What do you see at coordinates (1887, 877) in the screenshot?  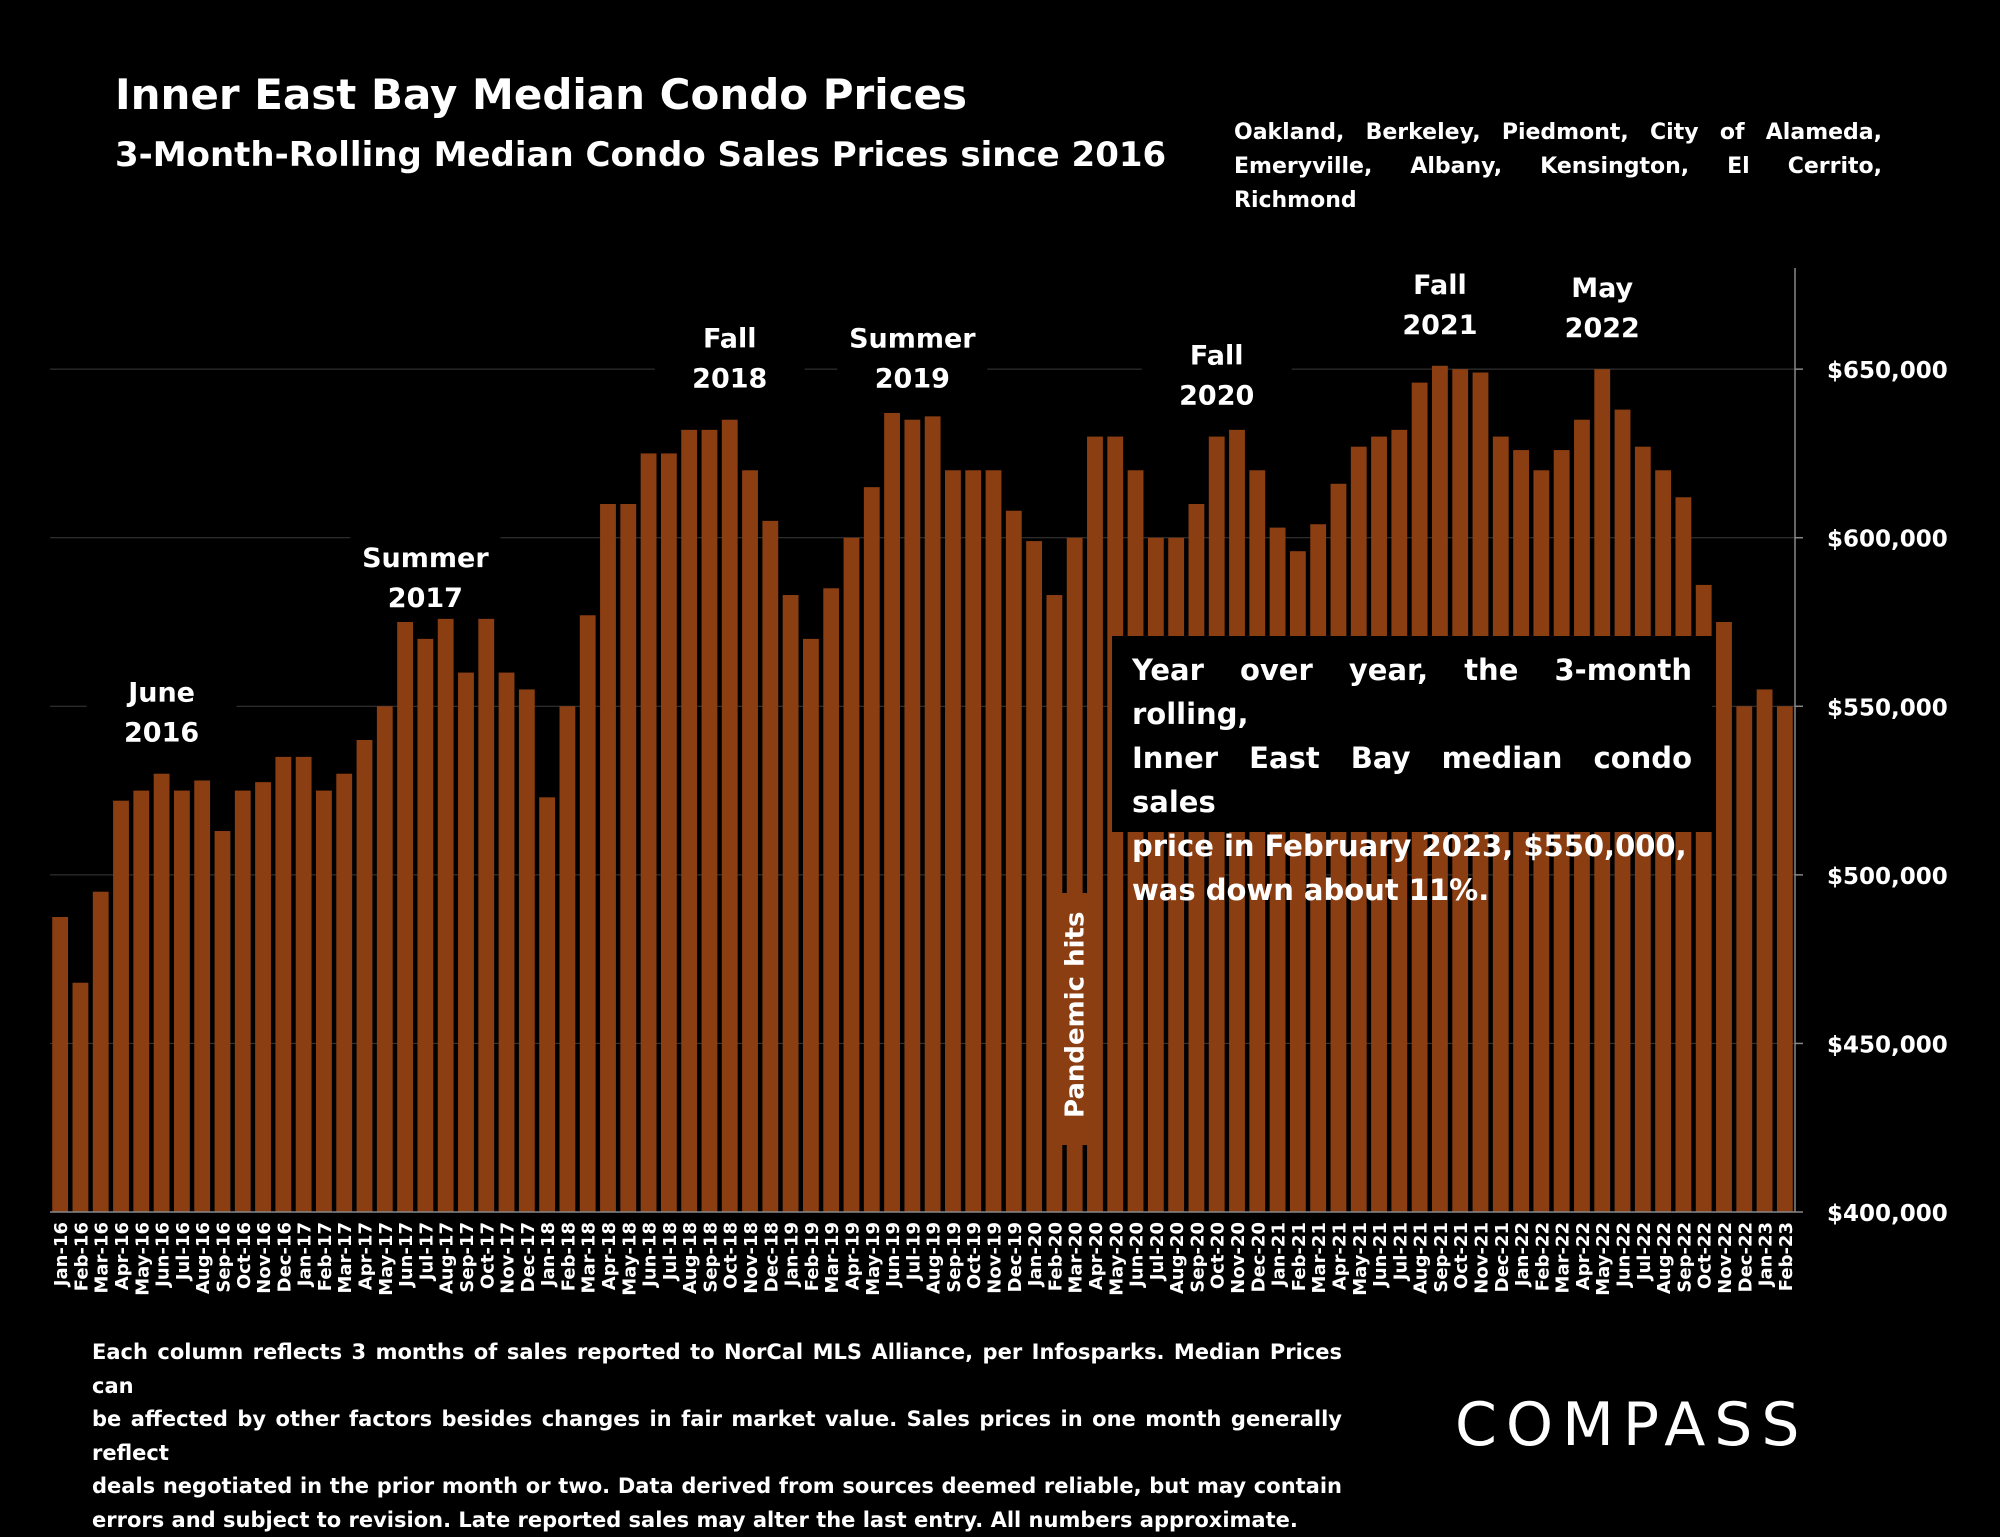 I see `y-tick-label: $500,000` at bounding box center [1887, 877].